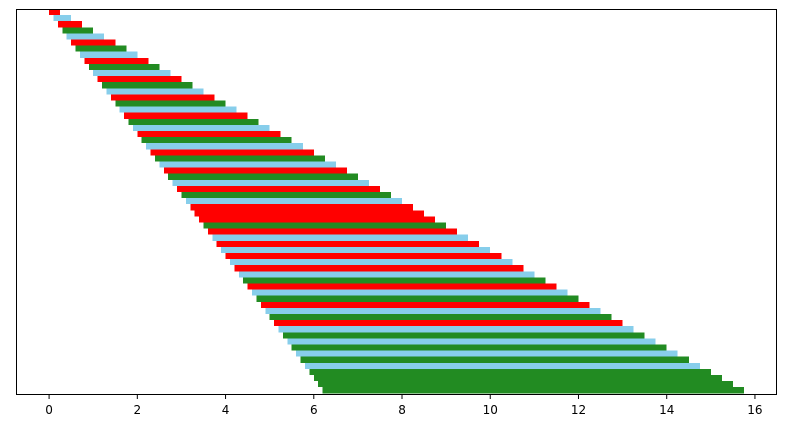 This screenshot has height=428, width=799. I want to click on x-tick-label: 16, so click(754, 410).